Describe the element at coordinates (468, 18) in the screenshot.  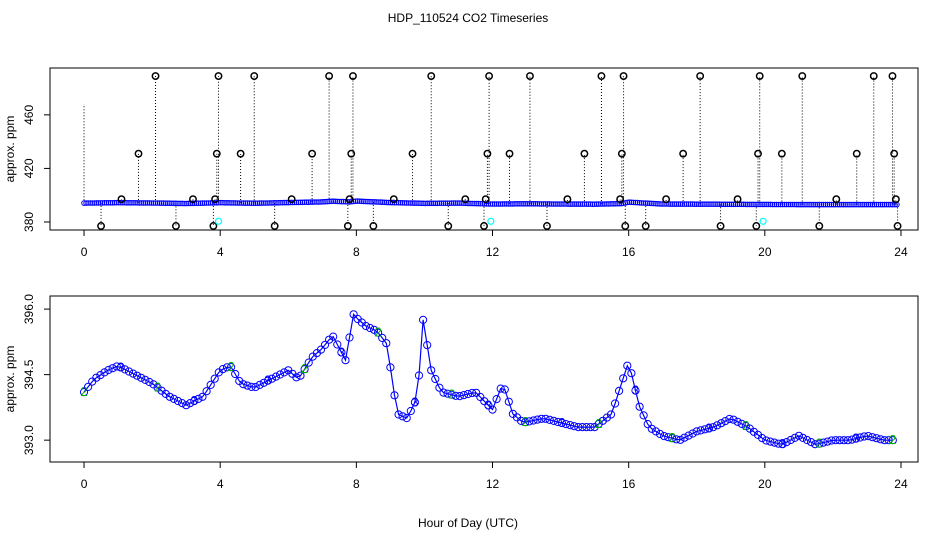
I see `chart-title: HDP_110524 CO2 Timeseries` at that location.